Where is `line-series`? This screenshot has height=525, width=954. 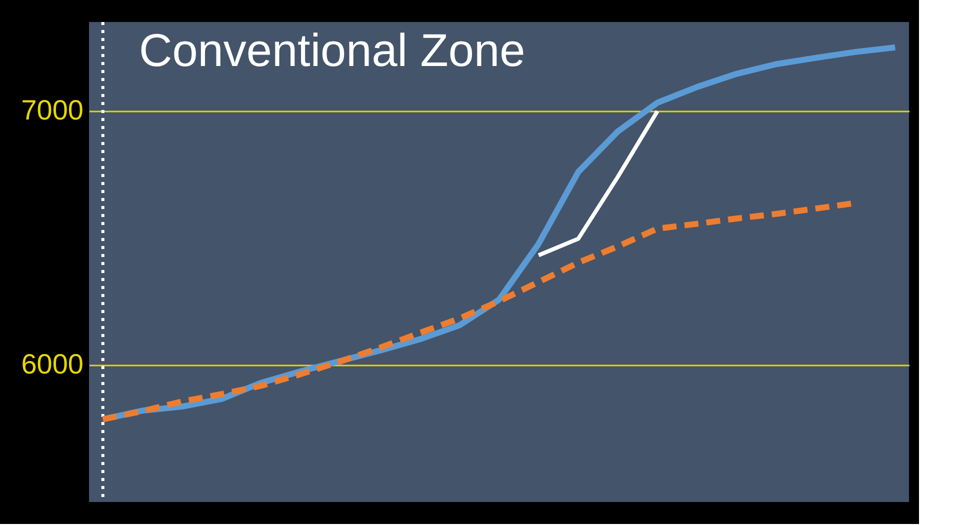
line-series is located at coordinates (598, 183).